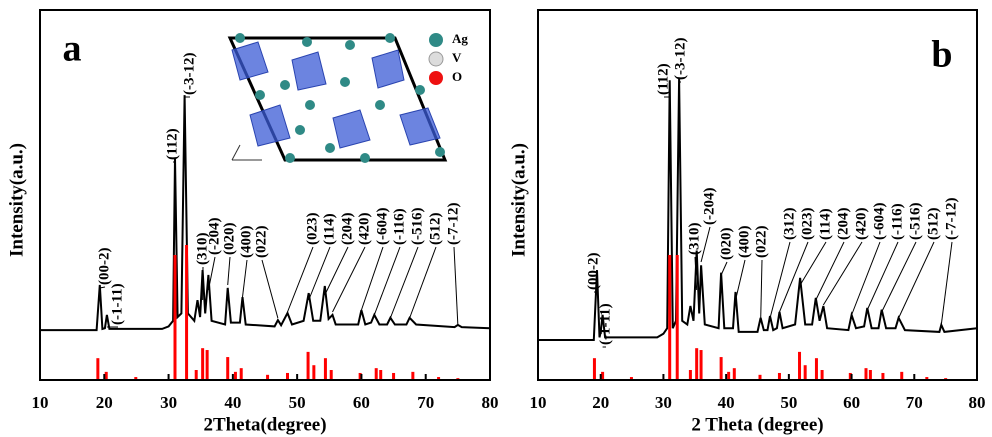  What do you see at coordinates (663, 402) in the screenshot?
I see `x-tick-label: 30` at bounding box center [663, 402].